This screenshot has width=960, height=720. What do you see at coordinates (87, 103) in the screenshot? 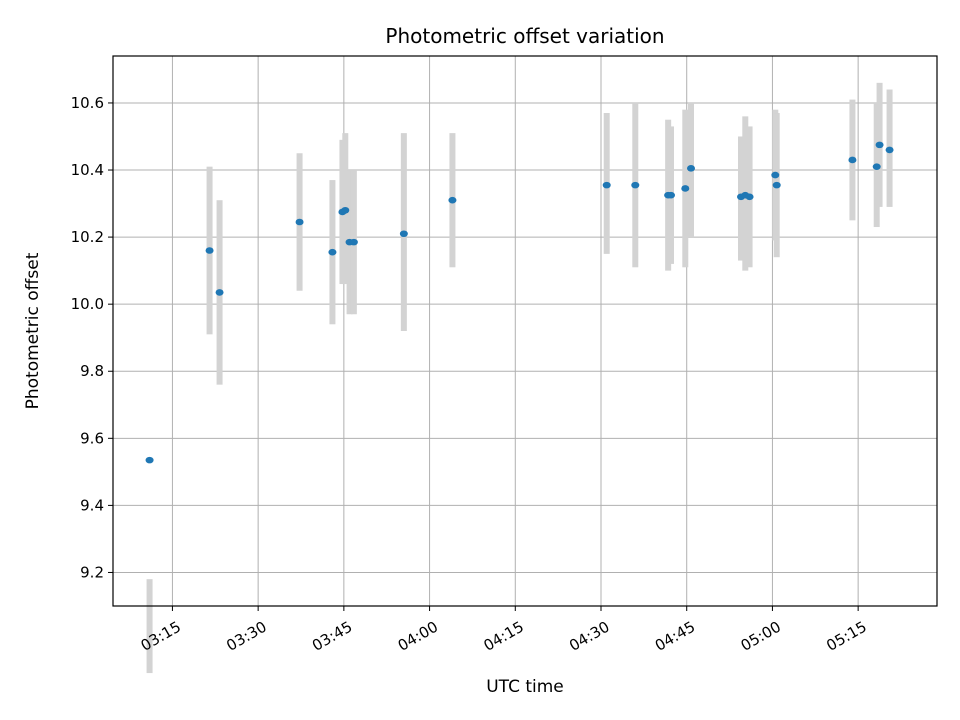
I see `y-tick-label: 10.6` at bounding box center [87, 103].